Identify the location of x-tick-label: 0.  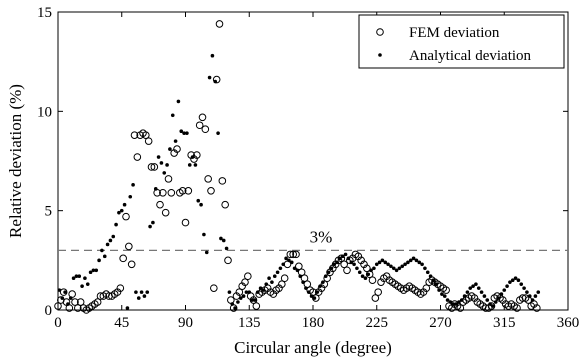
(58, 323).